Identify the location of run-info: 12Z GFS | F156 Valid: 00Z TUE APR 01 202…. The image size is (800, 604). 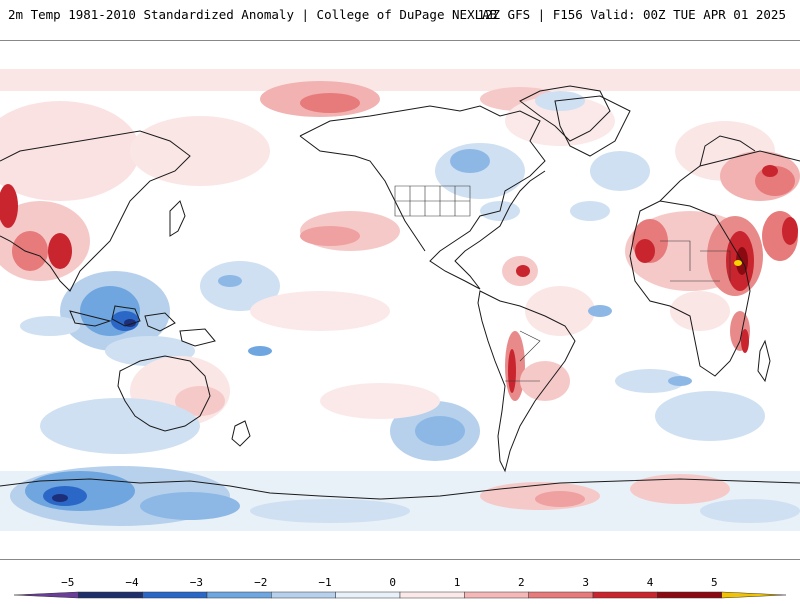
(631, 14).